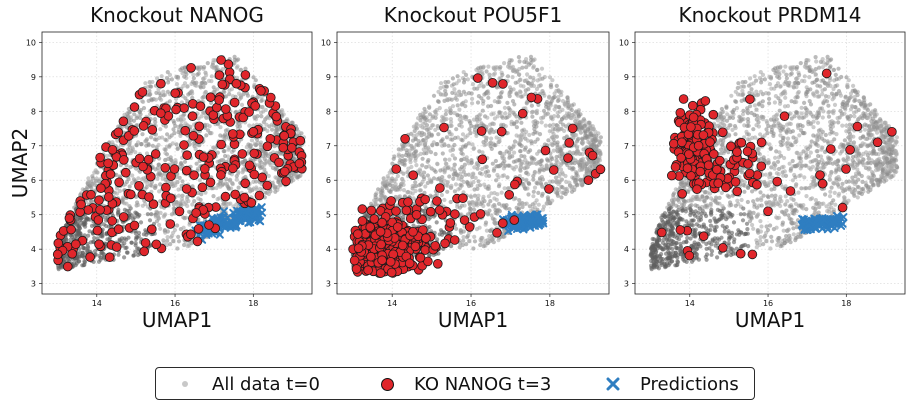 The width and height of the screenshot is (913, 406). Describe the element at coordinates (177, 320) in the screenshot. I see `x-axis-label: UMAP1` at that location.